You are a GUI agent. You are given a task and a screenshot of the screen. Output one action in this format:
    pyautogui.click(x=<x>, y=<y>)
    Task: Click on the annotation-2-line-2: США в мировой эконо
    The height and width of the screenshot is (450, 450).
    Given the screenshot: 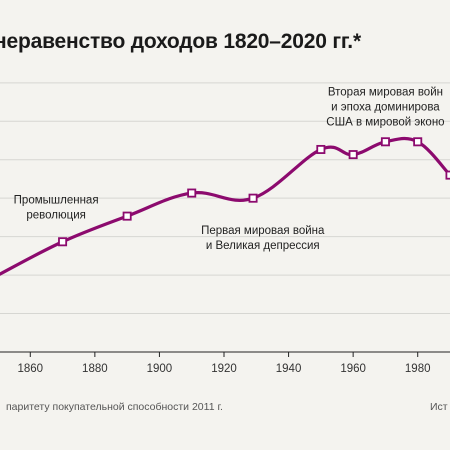 What is the action you would take?
    pyautogui.click(x=385, y=123)
    